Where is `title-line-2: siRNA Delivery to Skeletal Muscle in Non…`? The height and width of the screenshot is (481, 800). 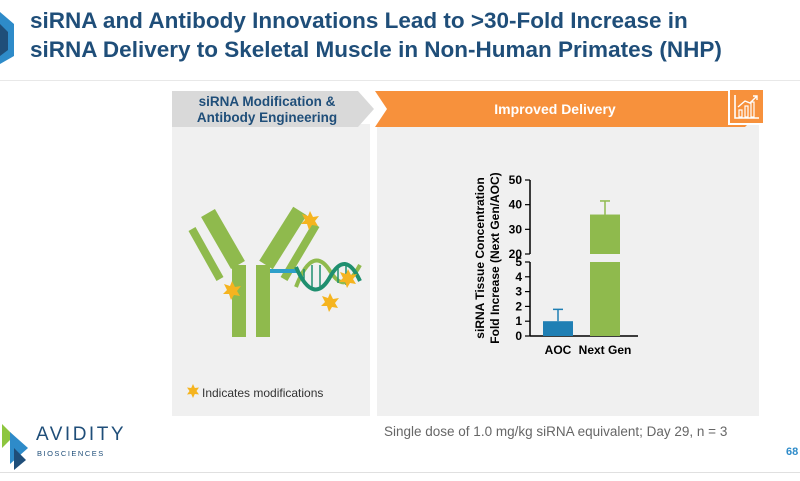
title-line-2: siRNA Delivery to Skeletal Muscle in Non… is located at coordinates (376, 49).